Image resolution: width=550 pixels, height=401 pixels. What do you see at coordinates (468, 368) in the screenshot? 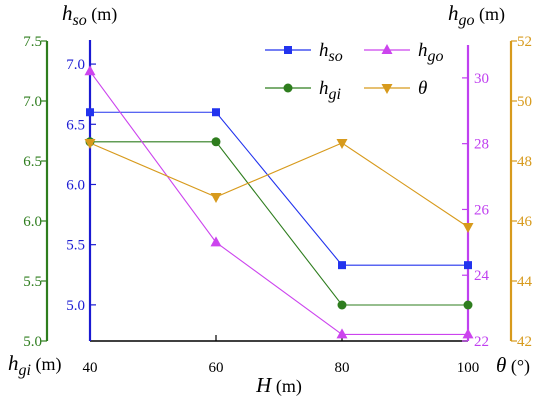
I see `x-tick-label: 100` at bounding box center [468, 368].